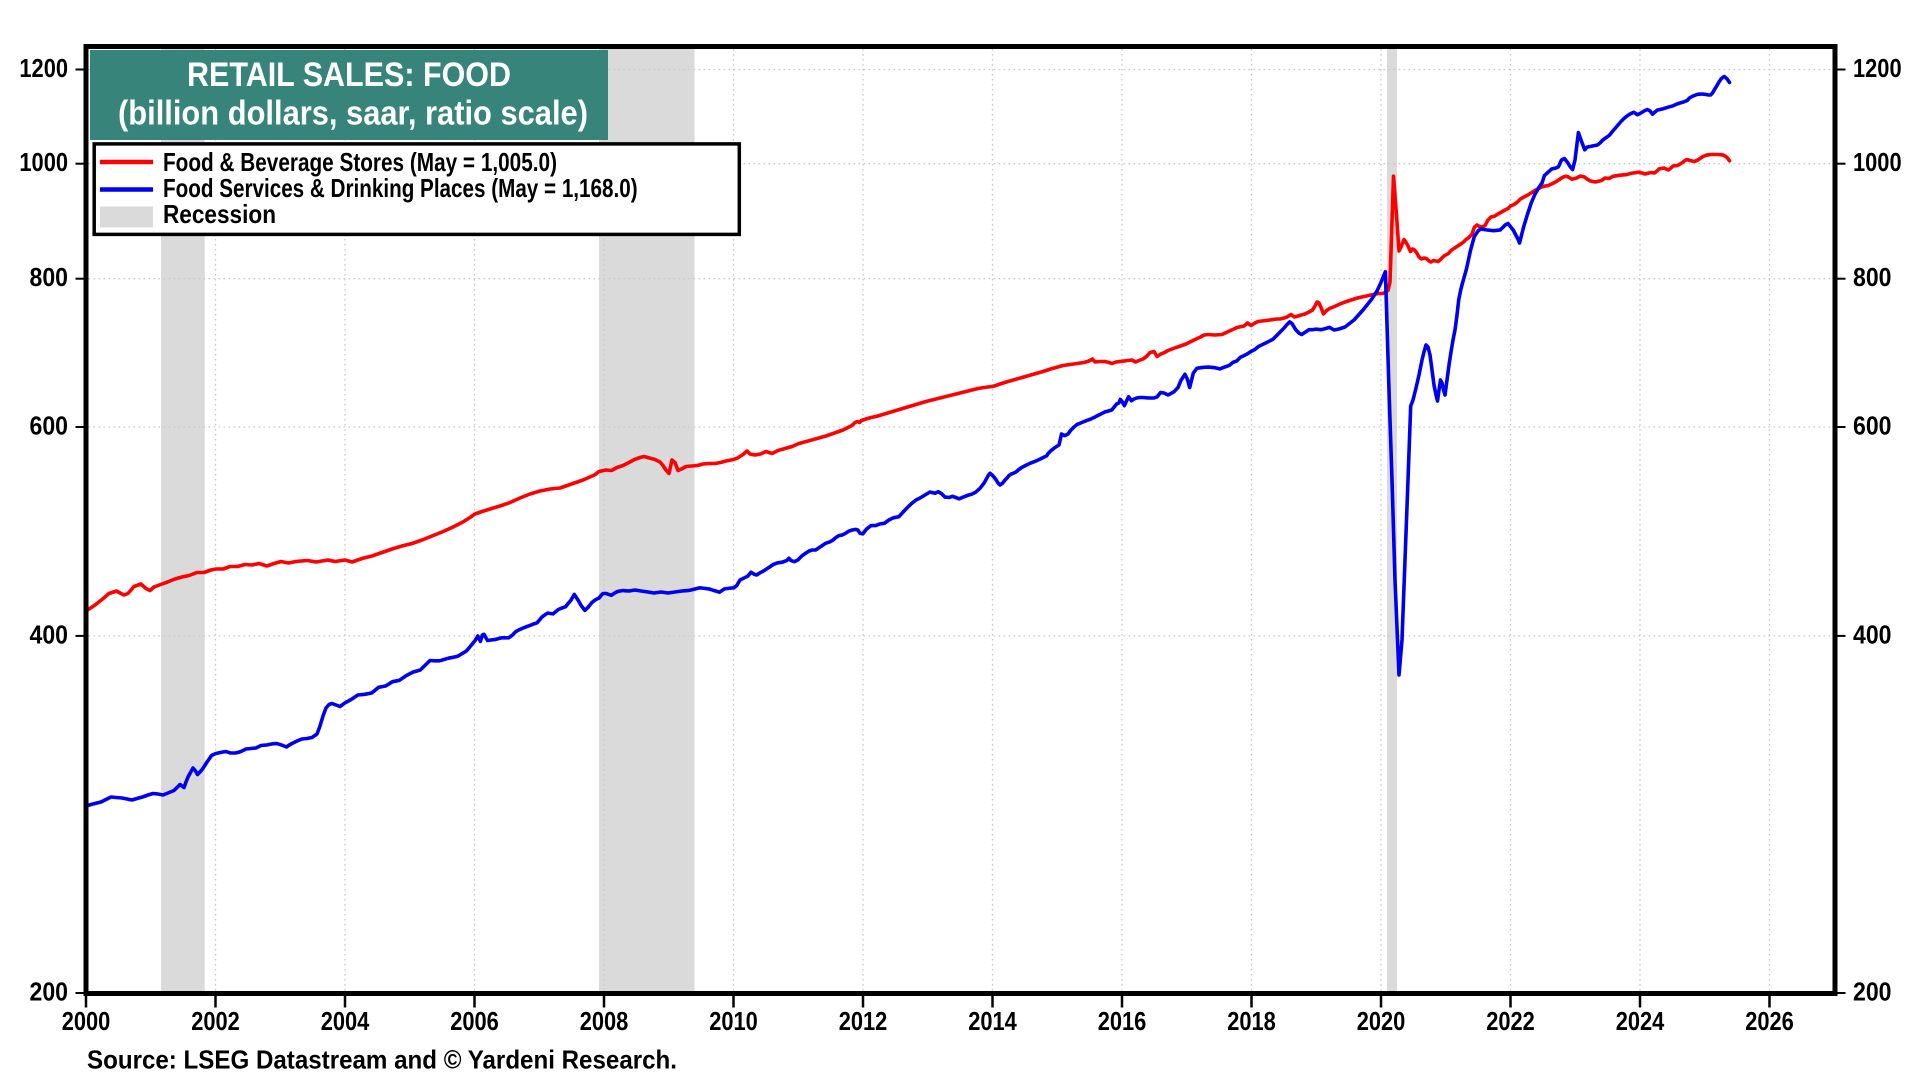 The width and height of the screenshot is (1920, 1080). Describe the element at coordinates (863, 1021) in the screenshot. I see `svg-text: 2012` at that location.